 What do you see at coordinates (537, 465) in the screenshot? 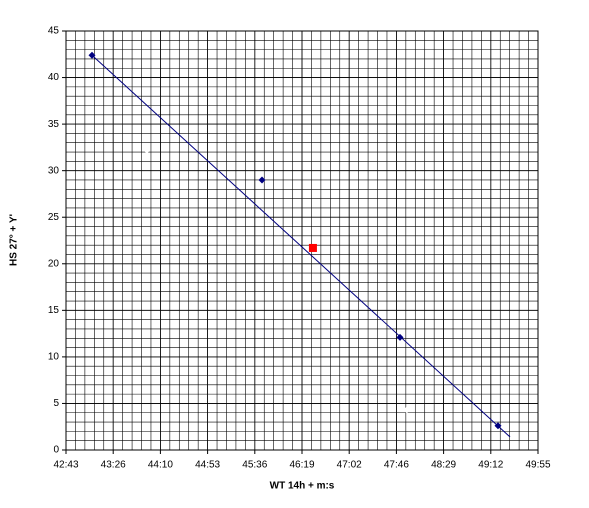
I see `x-tick-label: 49:55` at bounding box center [537, 465].